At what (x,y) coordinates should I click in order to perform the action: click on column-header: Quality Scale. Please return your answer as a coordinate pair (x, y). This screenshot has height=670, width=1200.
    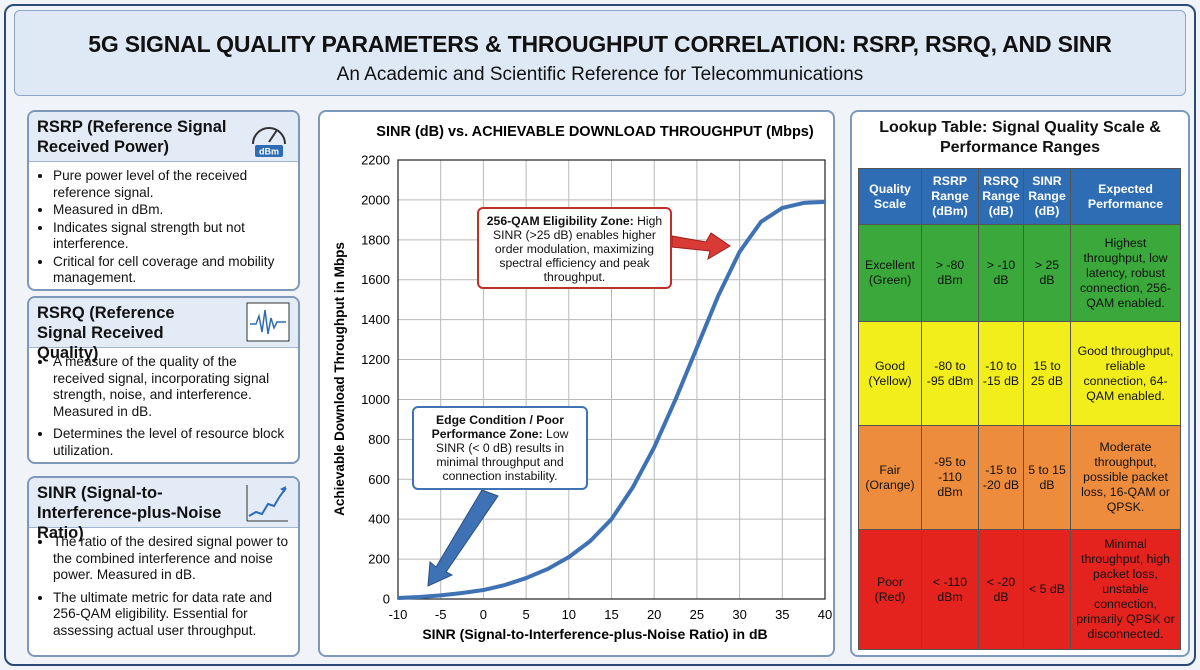
    Looking at the image, I should click on (890, 196).